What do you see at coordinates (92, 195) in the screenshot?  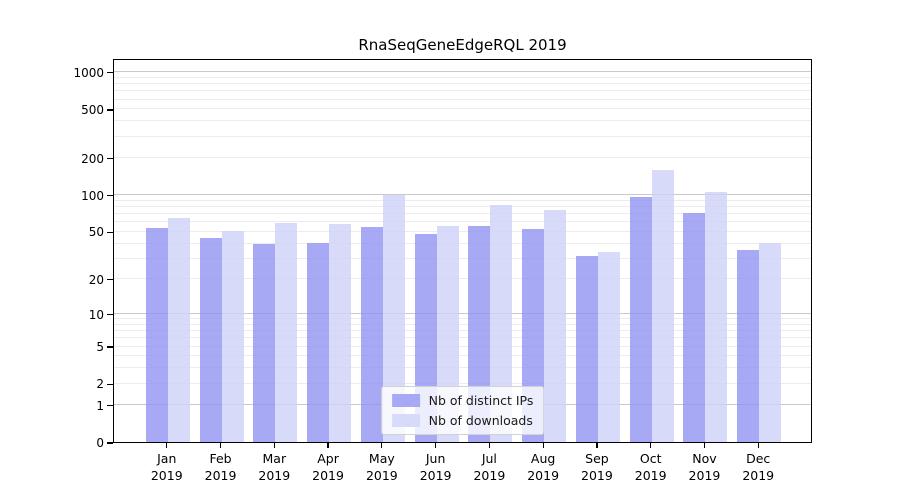 I see `y-axis-tick-label: 100` at bounding box center [92, 195].